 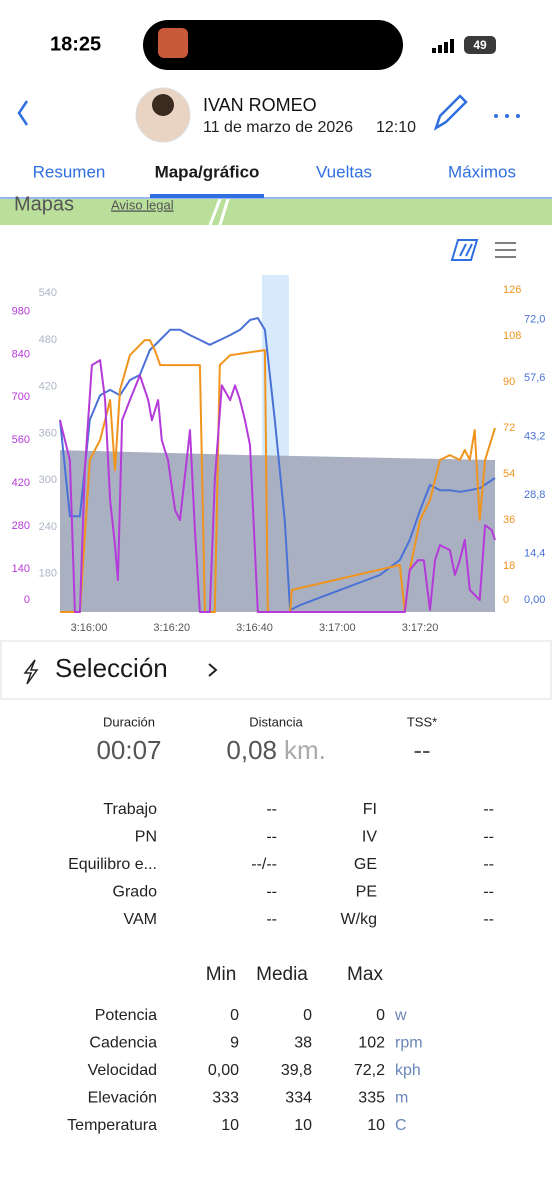 What do you see at coordinates (135, 892) in the screenshot?
I see `metric-label: Grado` at bounding box center [135, 892].